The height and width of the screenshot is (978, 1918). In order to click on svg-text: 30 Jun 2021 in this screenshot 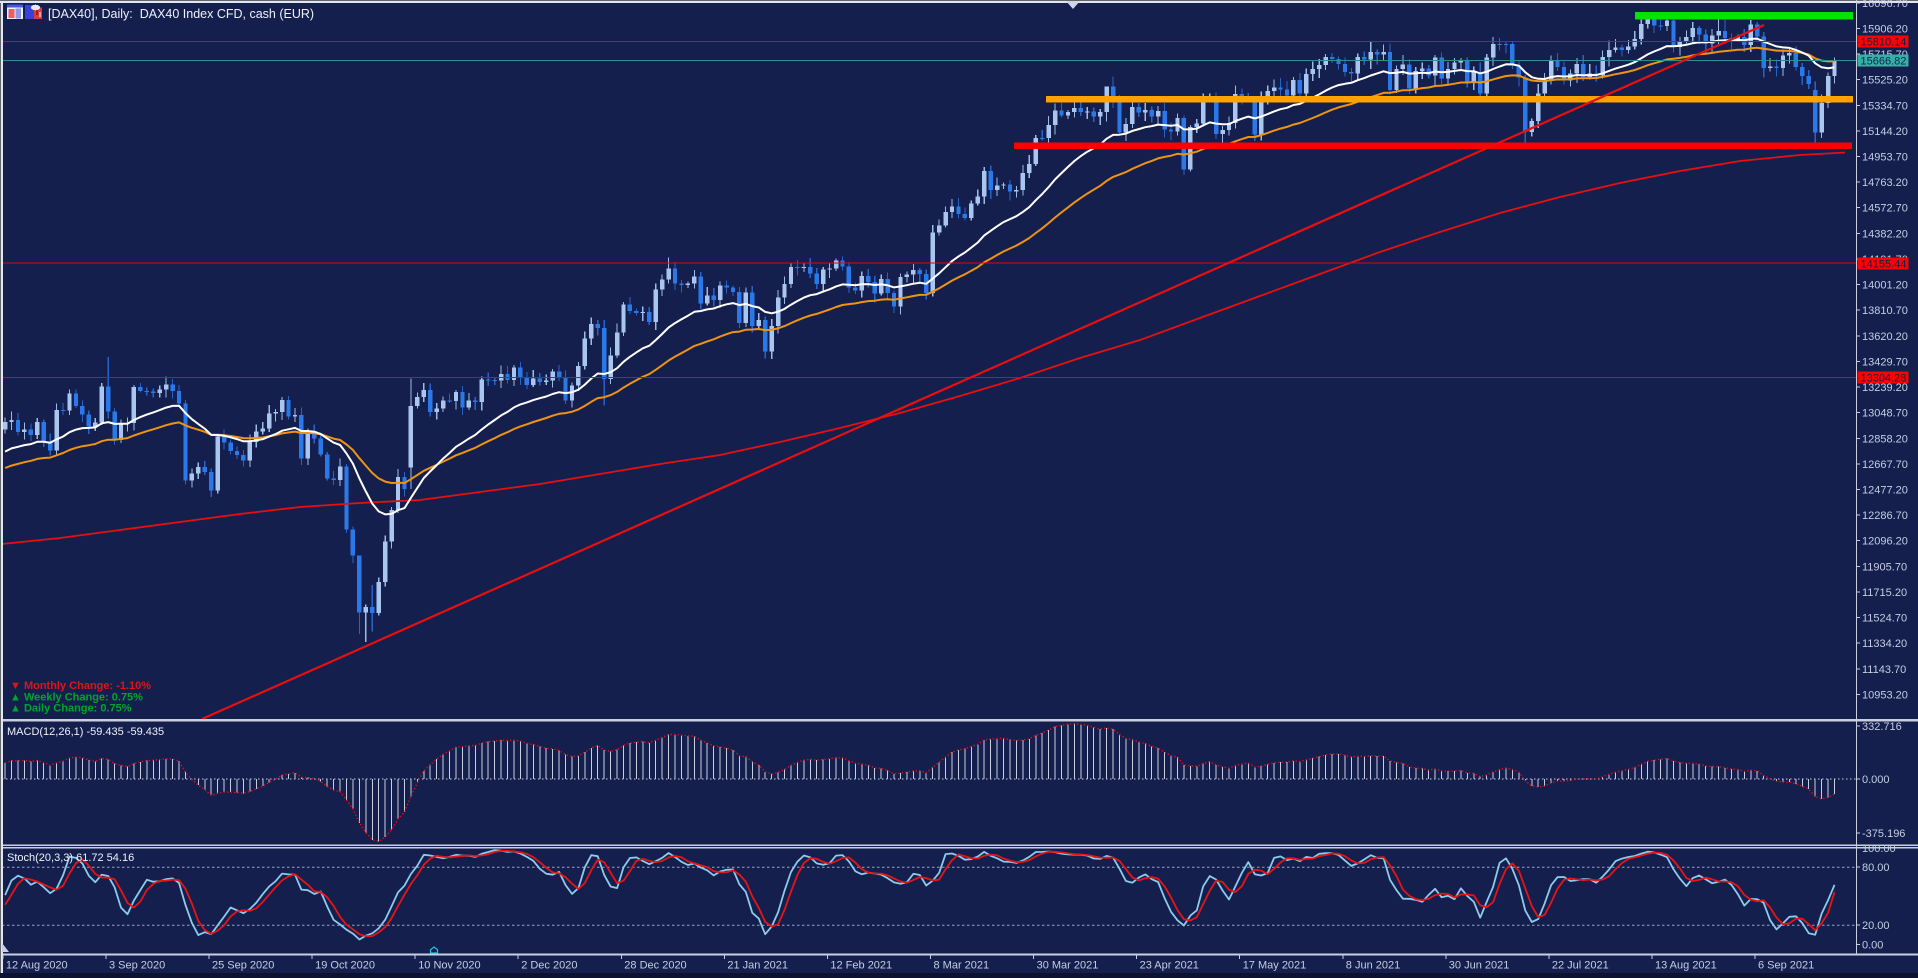, I will do `click(1479, 966)`.